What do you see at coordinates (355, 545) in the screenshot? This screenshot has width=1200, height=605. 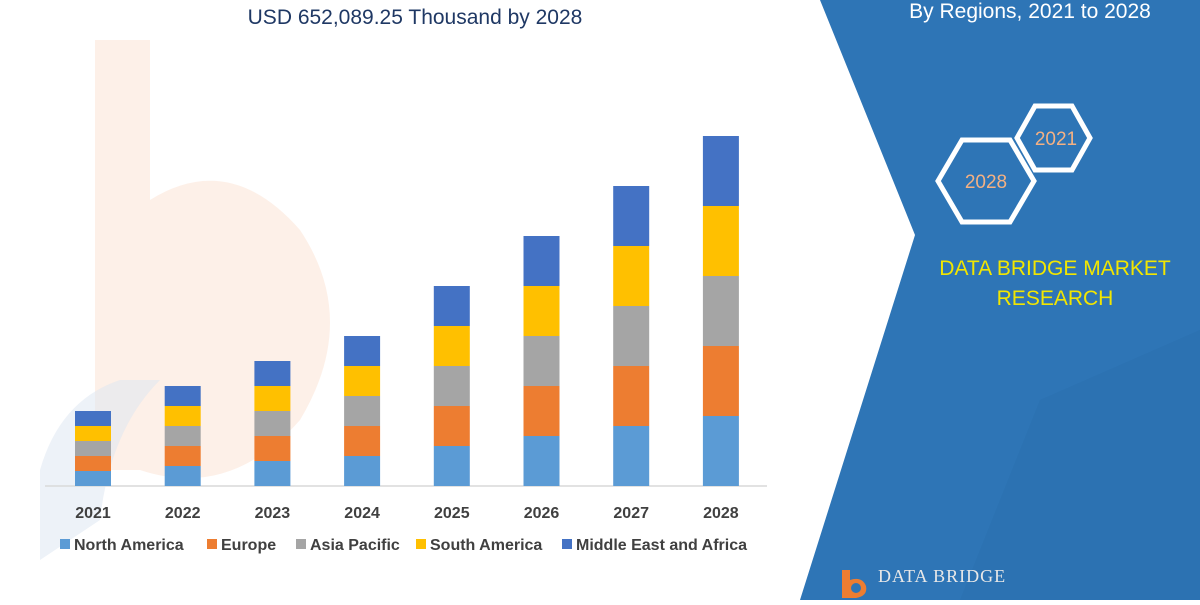 I see `legend-label-asia-pacific: Asia Pacific` at bounding box center [355, 545].